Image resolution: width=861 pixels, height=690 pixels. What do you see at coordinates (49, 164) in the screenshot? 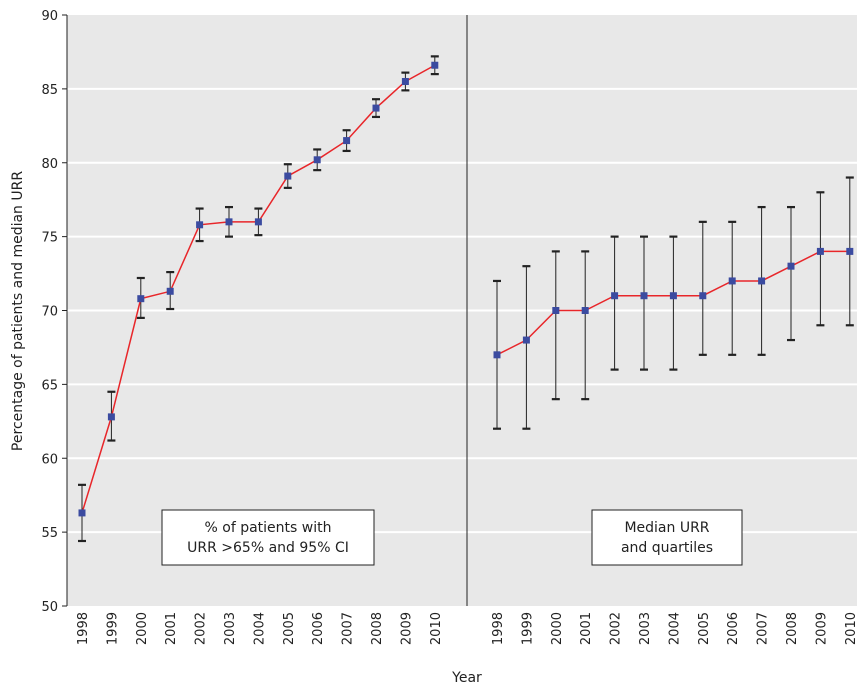
I see `y-tick-label: 80` at bounding box center [49, 164].